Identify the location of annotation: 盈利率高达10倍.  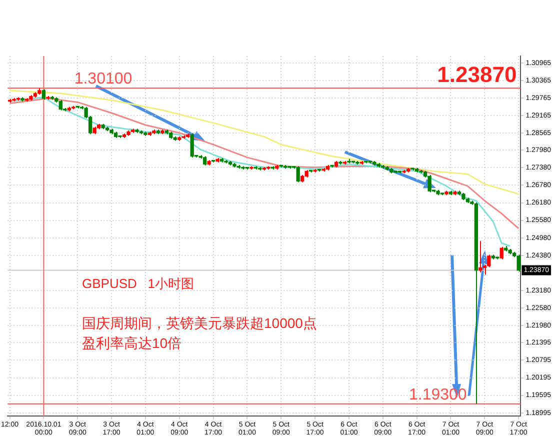
(132, 343).